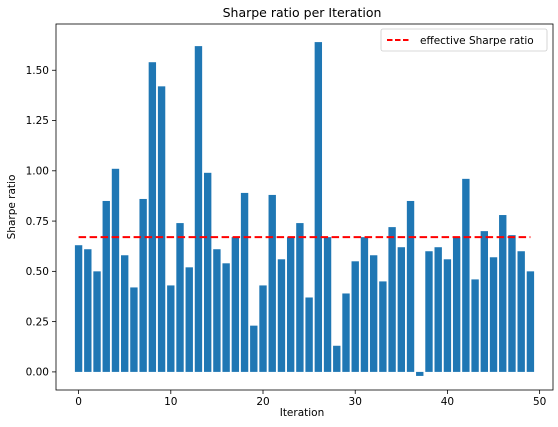  I want to click on x-tick-label: 30, so click(355, 402).